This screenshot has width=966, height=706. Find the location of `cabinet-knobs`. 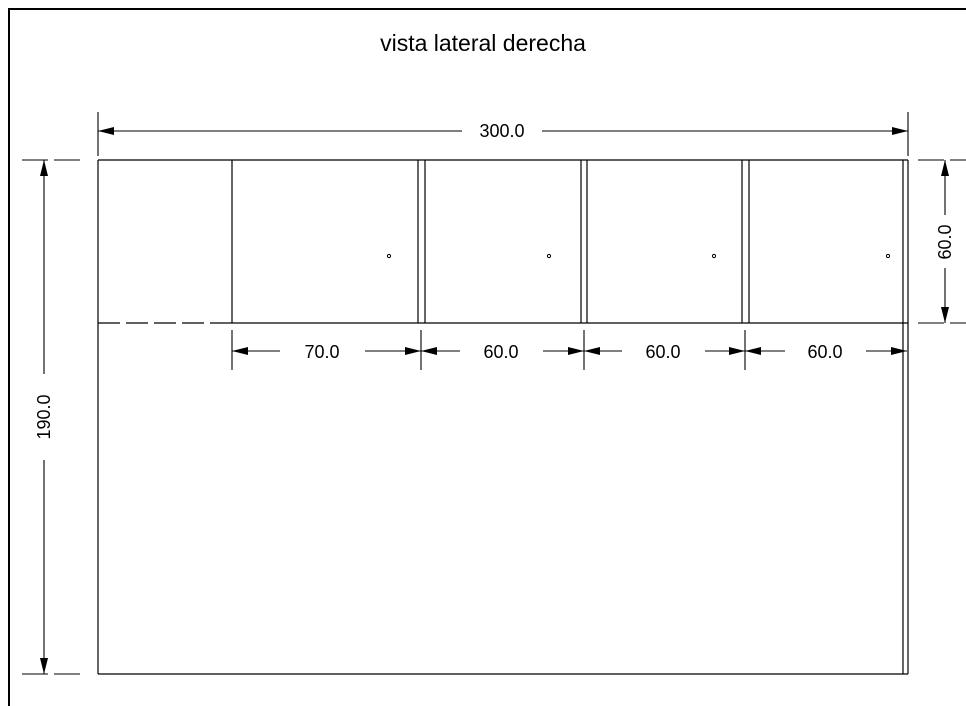

cabinet-knobs is located at coordinates (638, 256).